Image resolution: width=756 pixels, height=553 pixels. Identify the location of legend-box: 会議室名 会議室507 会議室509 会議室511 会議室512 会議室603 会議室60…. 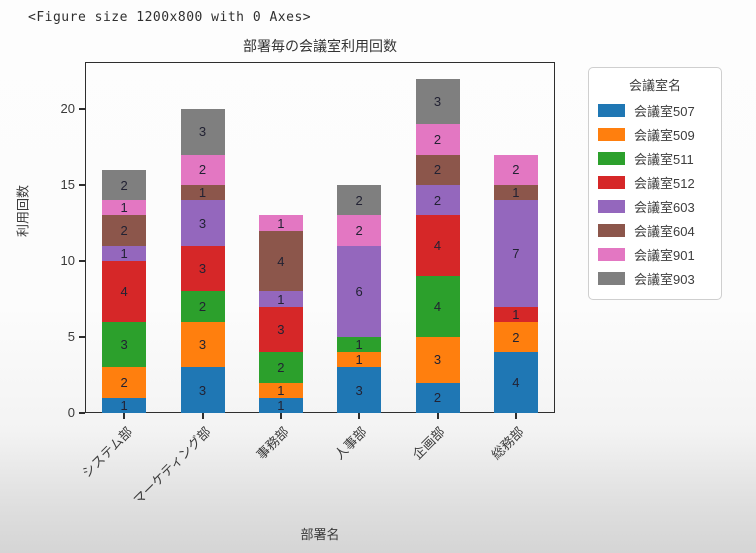
(655, 183).